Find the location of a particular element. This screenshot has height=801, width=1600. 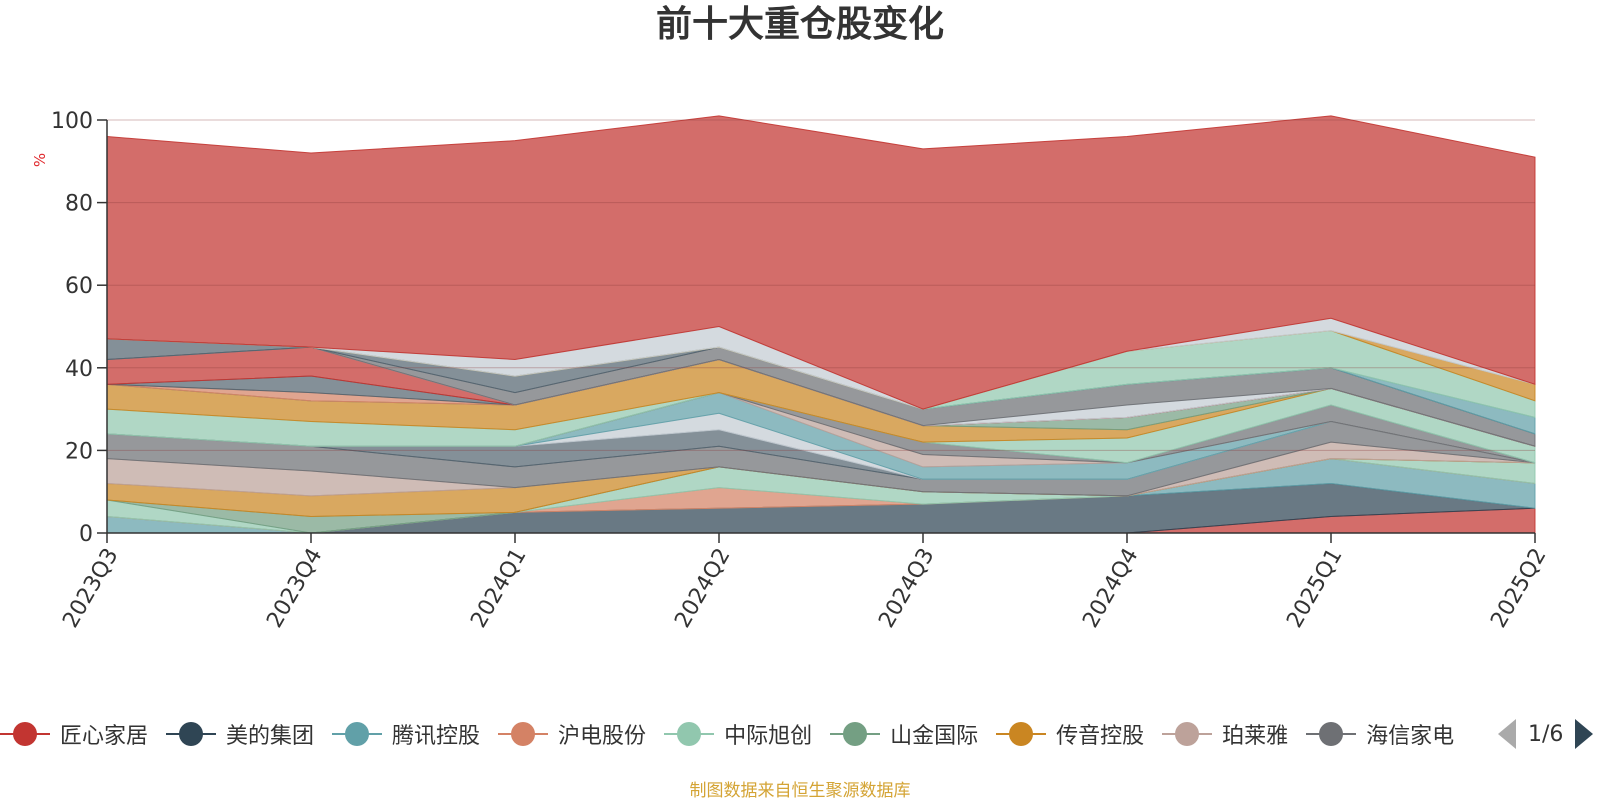

legend-page-indicator: 1/6 is located at coordinates (1546, 734).